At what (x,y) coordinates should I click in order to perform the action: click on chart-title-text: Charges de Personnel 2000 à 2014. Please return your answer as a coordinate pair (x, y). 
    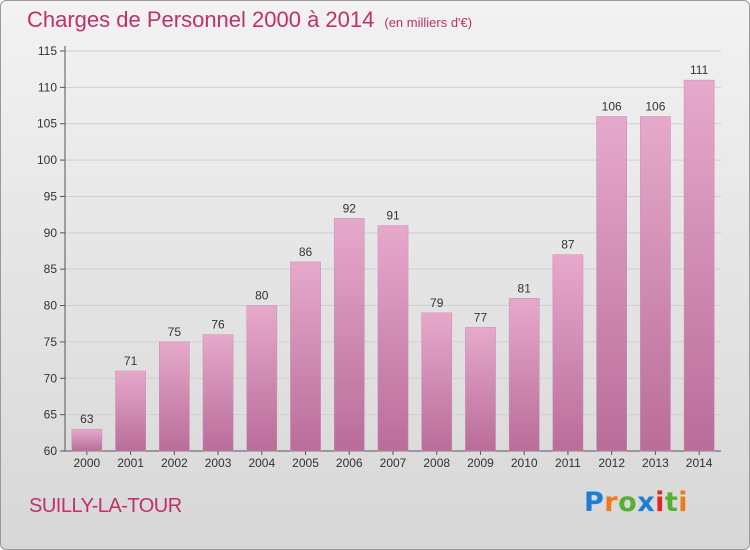
    Looking at the image, I should click on (201, 19).